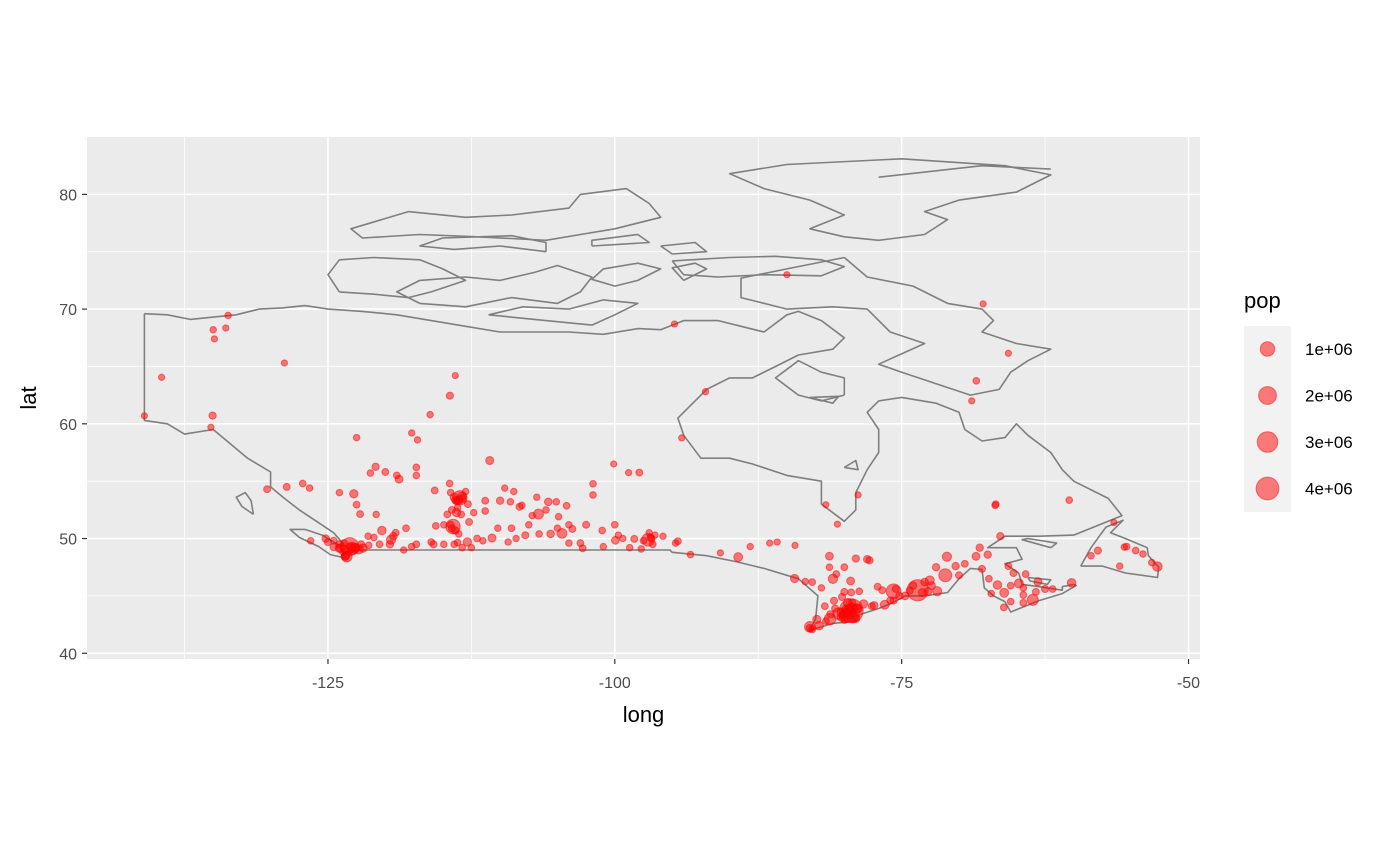 The image size is (1400, 866). I want to click on x-tick-label: -50, so click(1188, 683).